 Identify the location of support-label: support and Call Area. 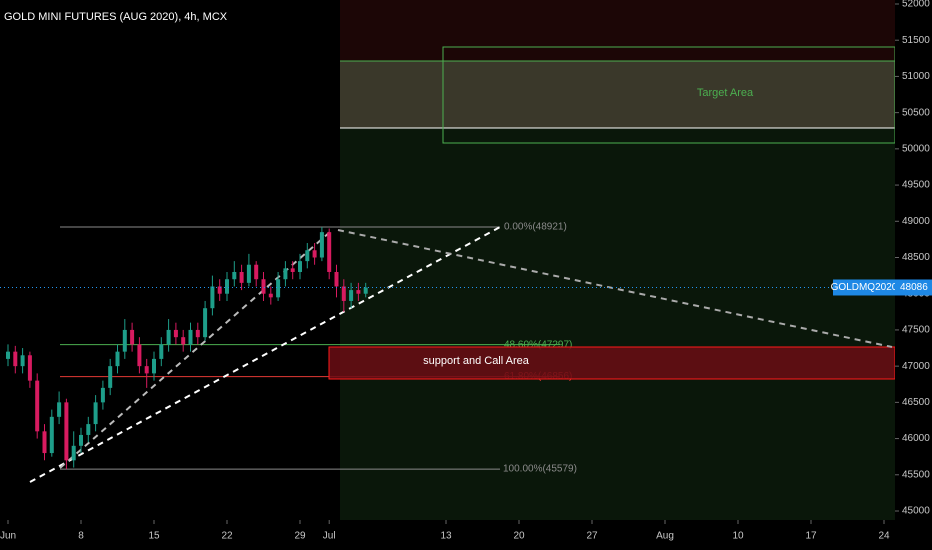
(476, 361).